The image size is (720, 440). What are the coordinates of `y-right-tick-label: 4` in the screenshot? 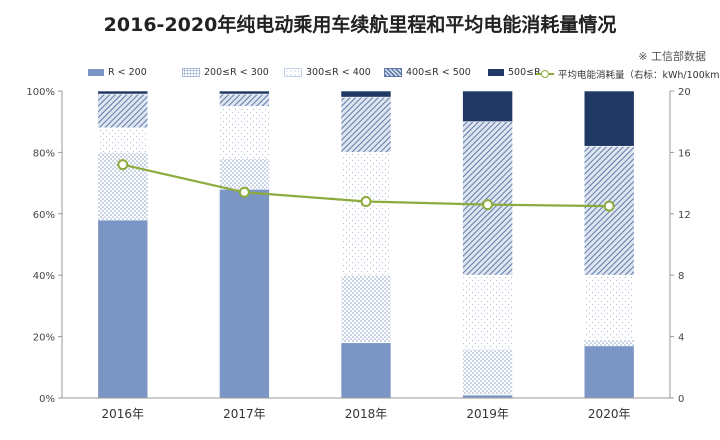 It's located at (681, 338).